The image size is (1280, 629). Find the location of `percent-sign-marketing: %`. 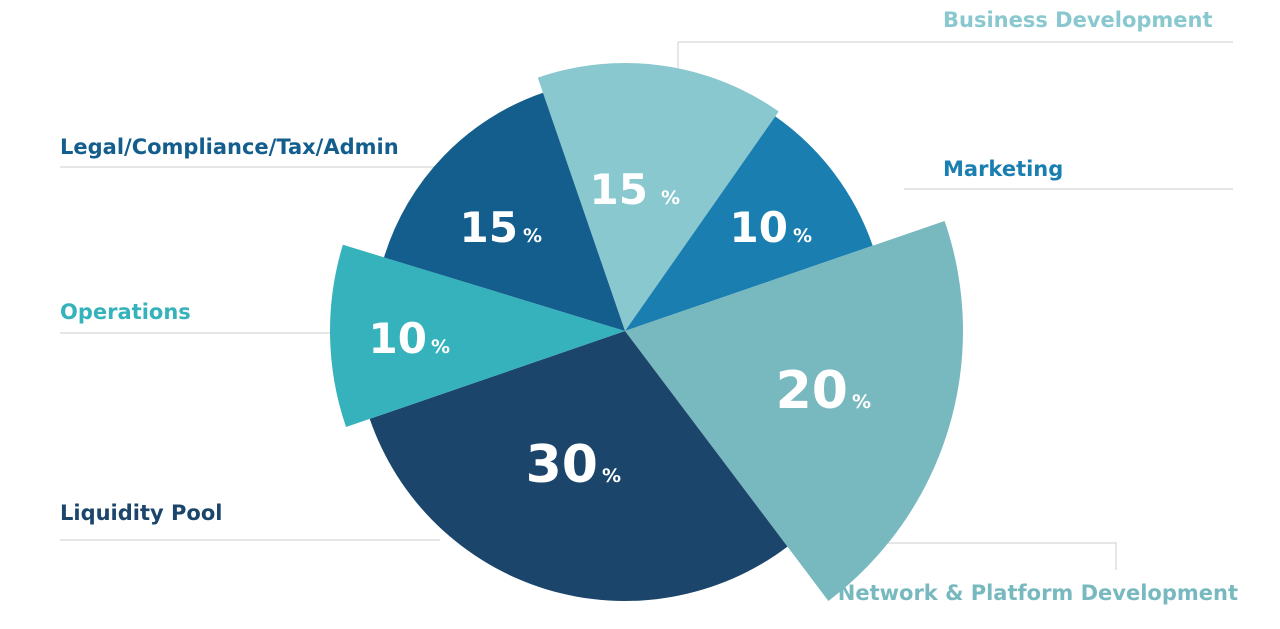

percent-sign-marketing: % is located at coordinates (802, 236).